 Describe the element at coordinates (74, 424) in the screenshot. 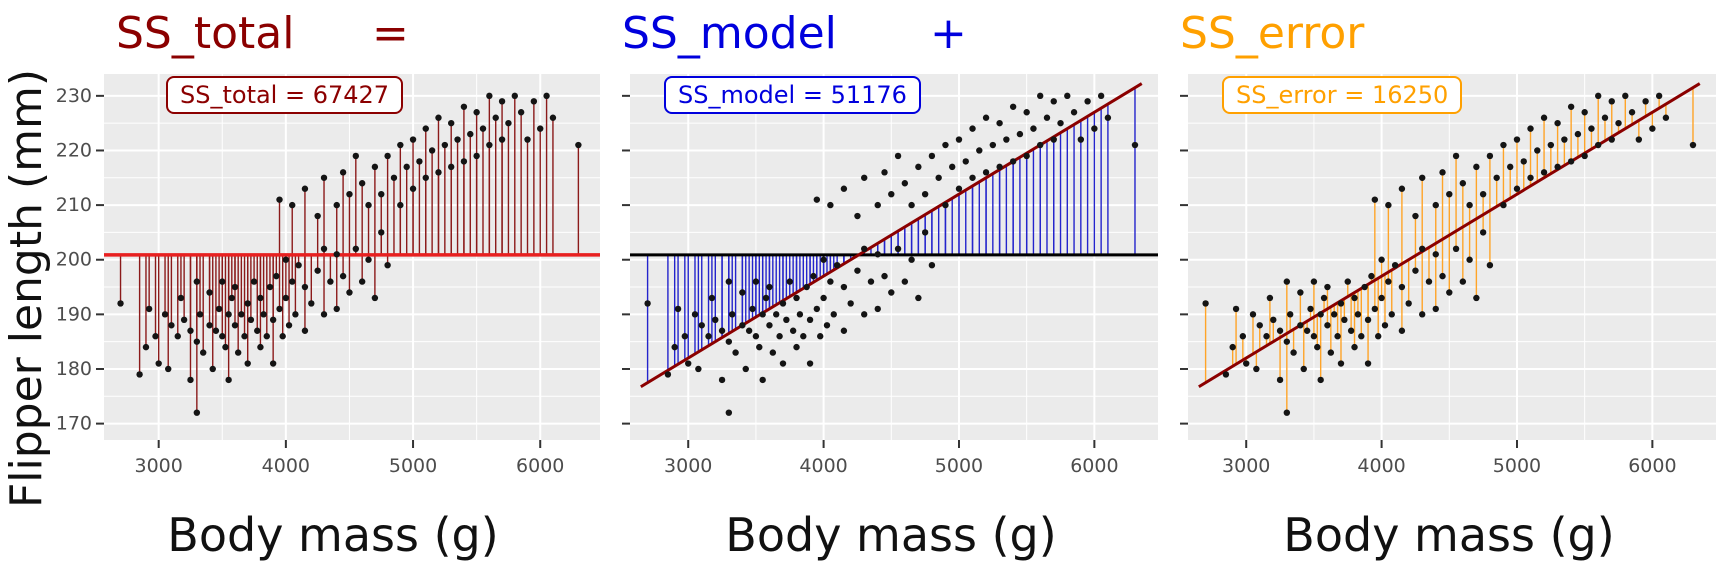

I see `svg-text: 170` at that location.